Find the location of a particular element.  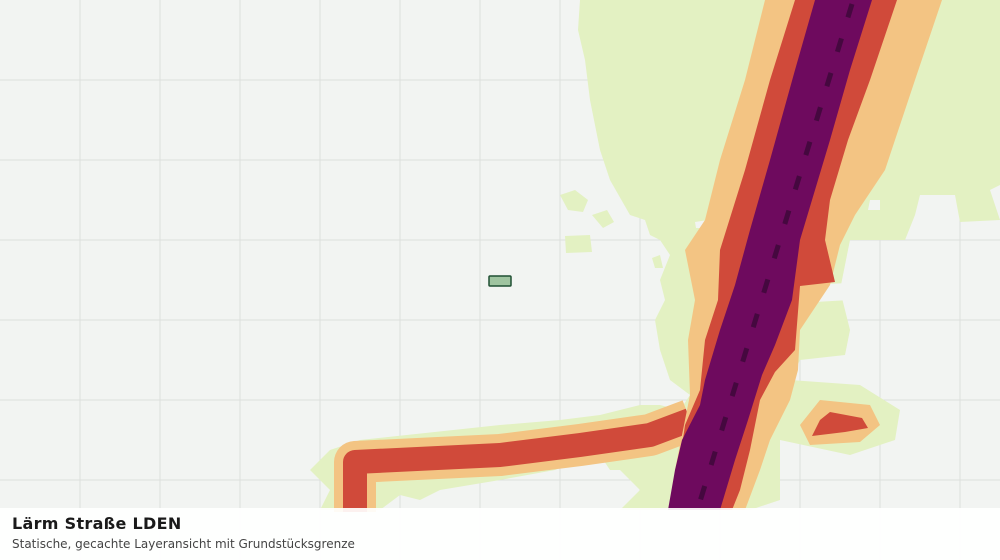

noise-zone-road-branch is located at coordinates (516, 456).